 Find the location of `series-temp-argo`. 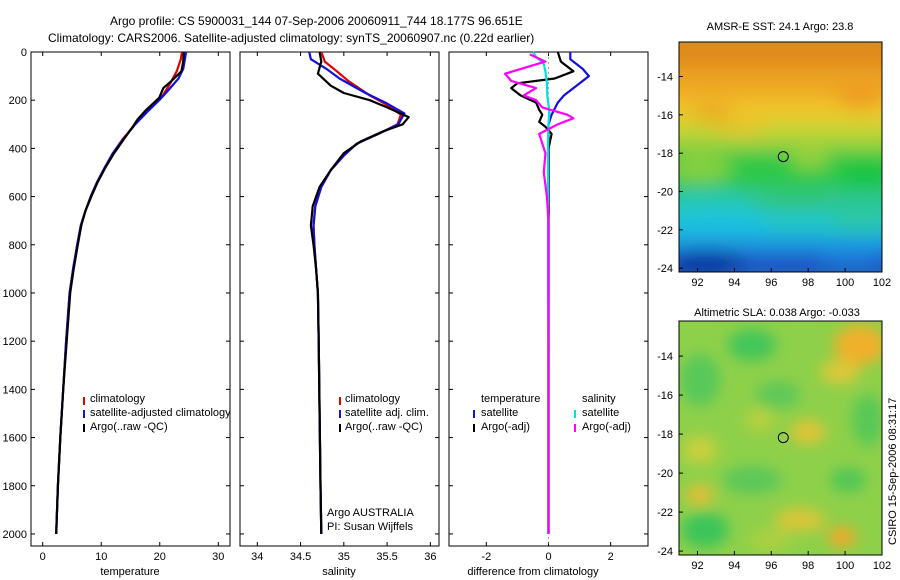

series-temp-argo is located at coordinates (542, 292).